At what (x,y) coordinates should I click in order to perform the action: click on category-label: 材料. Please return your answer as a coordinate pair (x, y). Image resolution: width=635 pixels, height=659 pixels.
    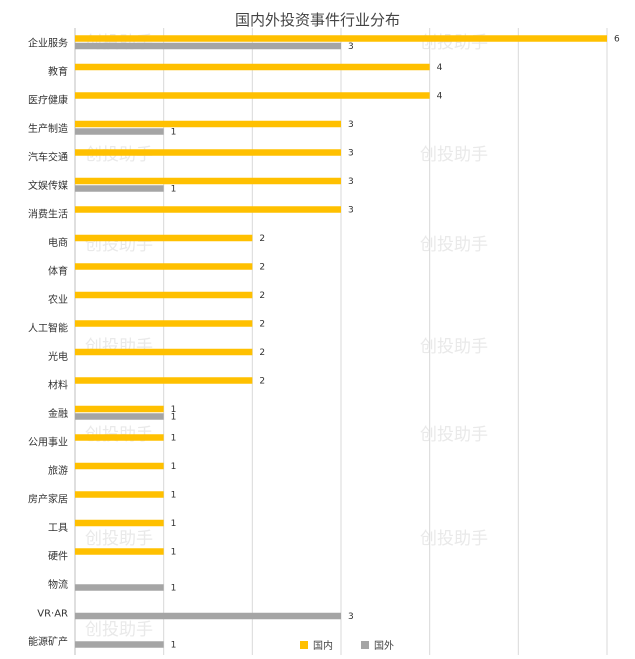
    Looking at the image, I should click on (58, 384).